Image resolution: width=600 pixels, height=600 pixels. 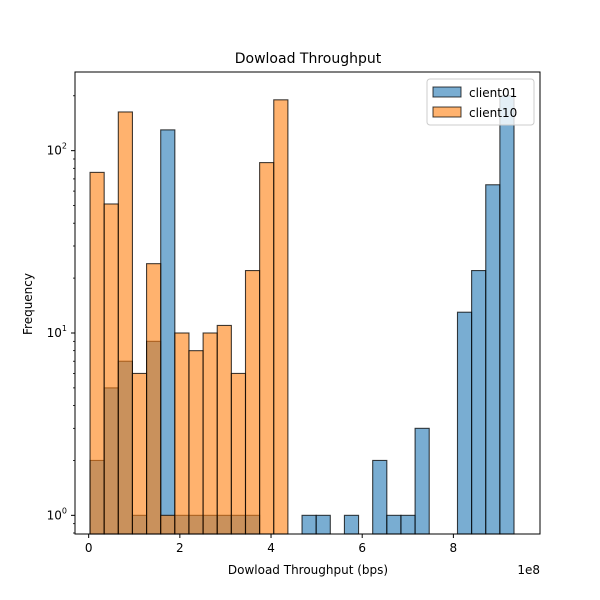 I want to click on x-tick-label: 6, so click(x=362, y=548).